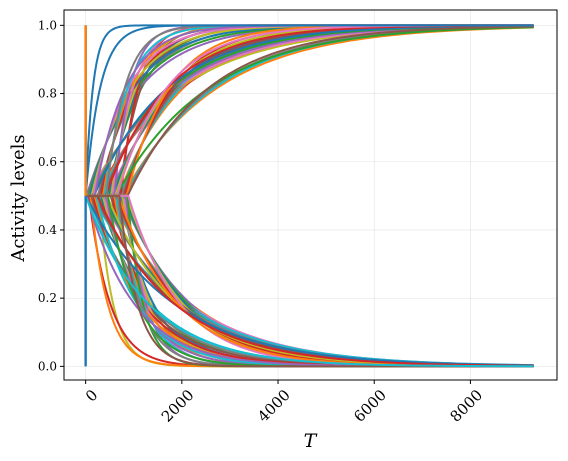  I want to click on y-tick-label-1: 0.2, so click(47, 298).